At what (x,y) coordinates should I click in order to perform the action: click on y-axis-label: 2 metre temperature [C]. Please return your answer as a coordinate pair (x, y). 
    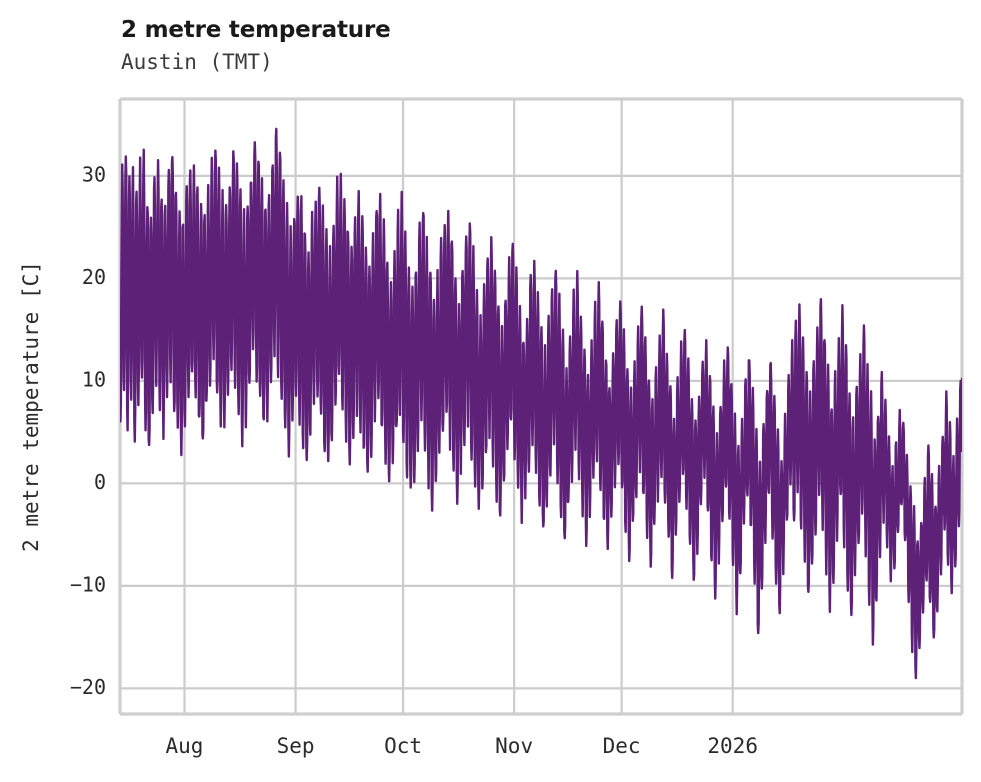
    Looking at the image, I should click on (31, 406).